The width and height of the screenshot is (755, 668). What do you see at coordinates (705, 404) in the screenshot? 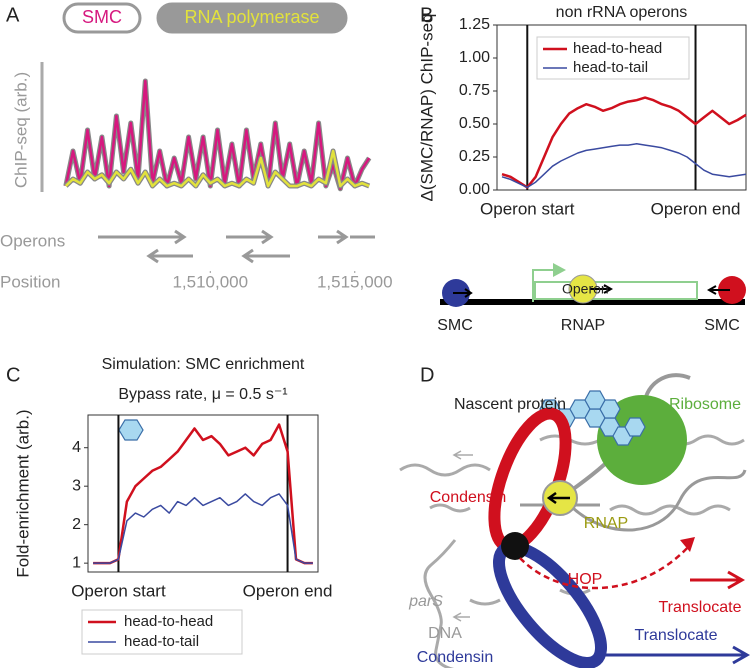
I see `diagram-label: Ribosome` at bounding box center [705, 404].